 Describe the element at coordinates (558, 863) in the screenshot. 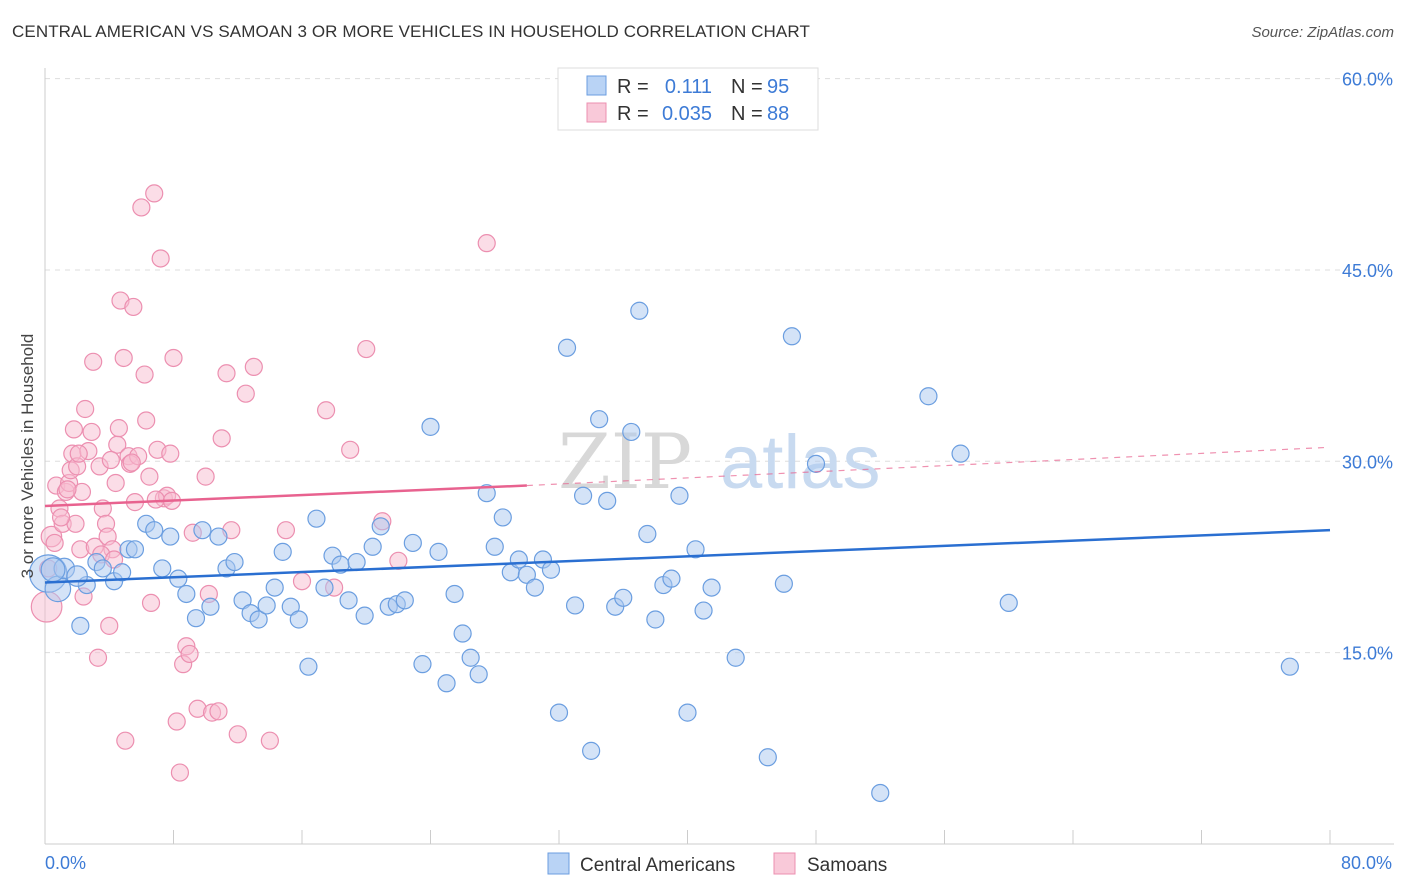

I see `bottom-legend-swatch-blue` at that location.